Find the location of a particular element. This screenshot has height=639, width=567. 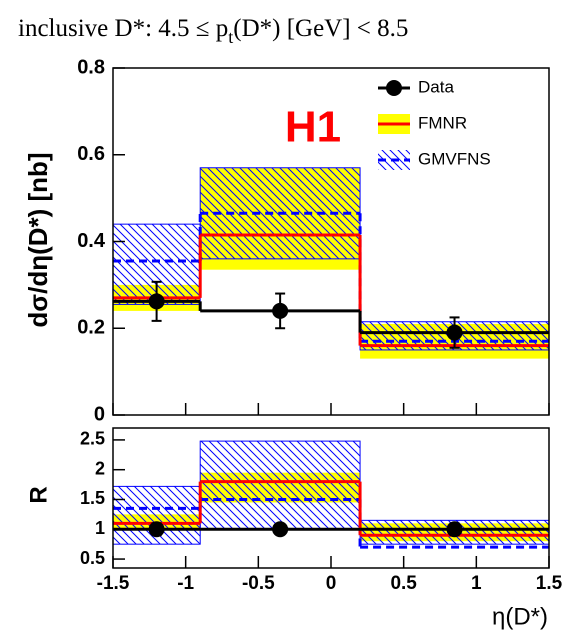

y-axis-label: R is located at coordinates (38, 494).